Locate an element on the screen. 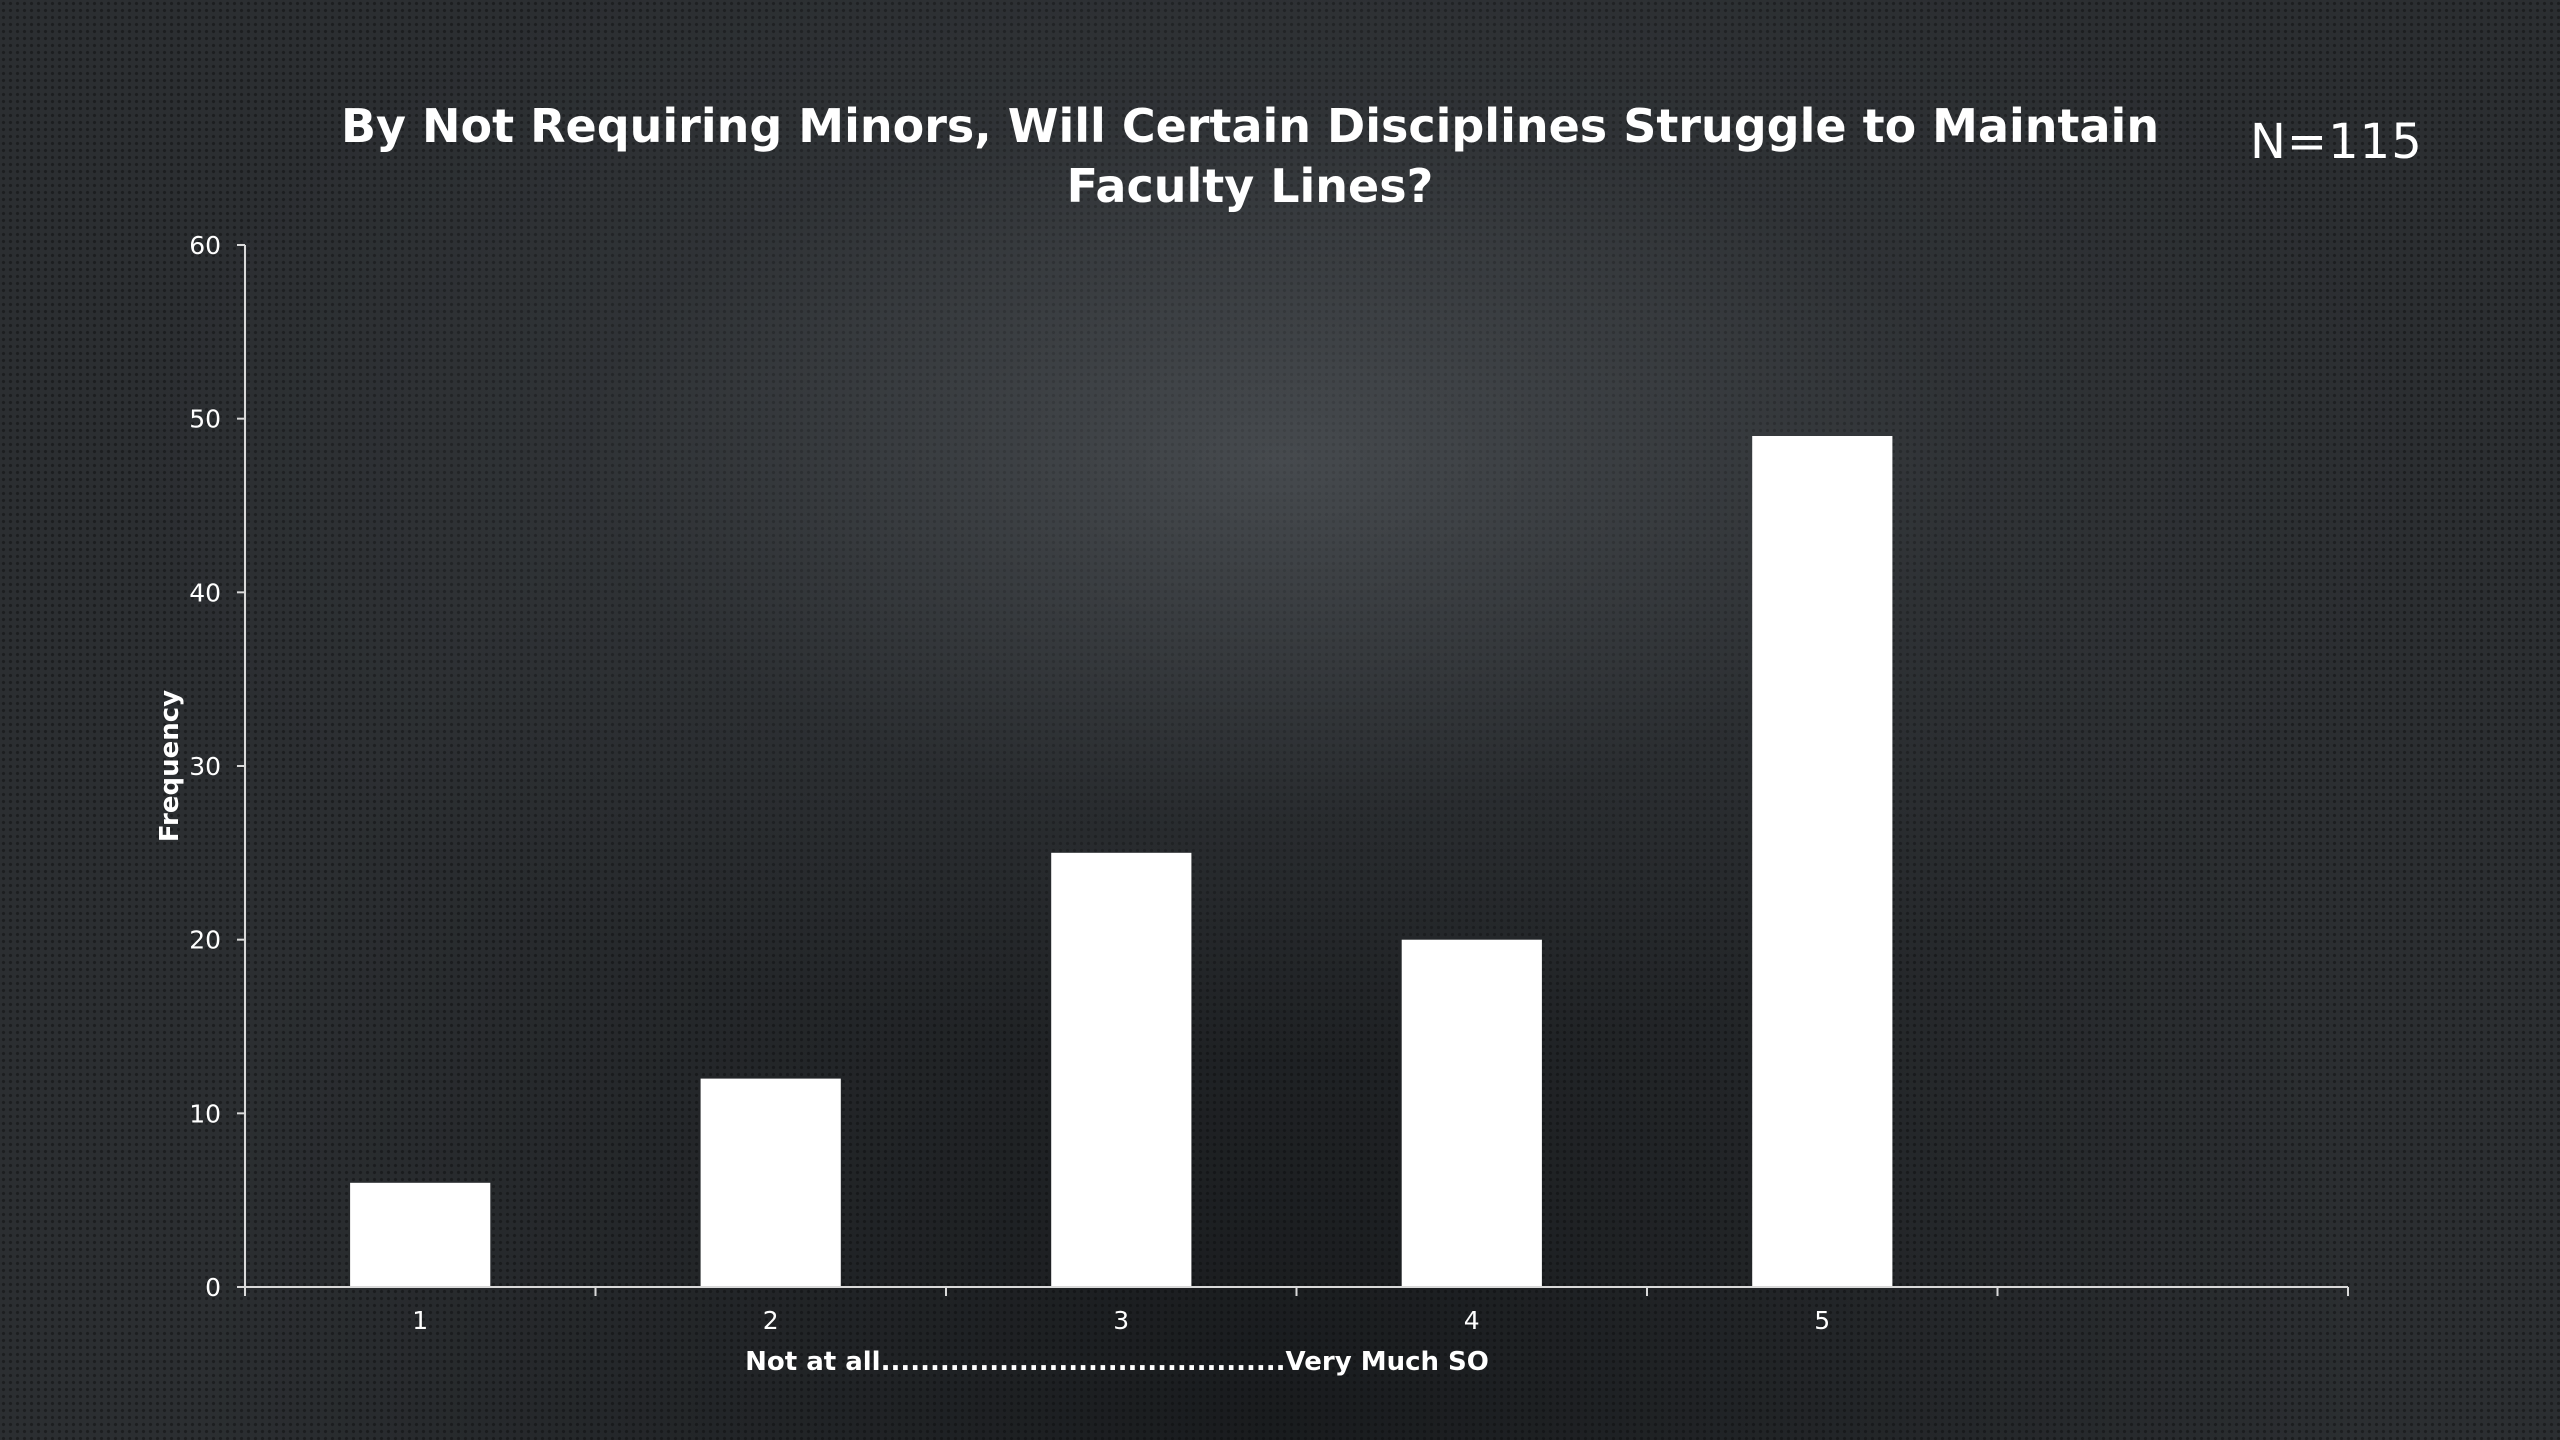  x-ticks-group: 1 2 3 4 5 is located at coordinates (1296, 1311).